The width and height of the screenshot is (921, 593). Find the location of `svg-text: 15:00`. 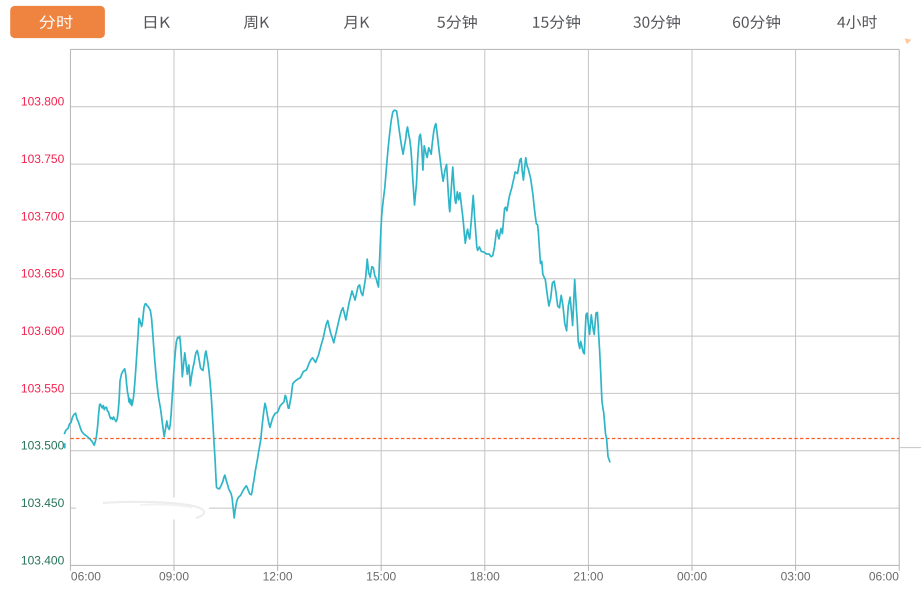

svg-text: 15:00 is located at coordinates (381, 576).